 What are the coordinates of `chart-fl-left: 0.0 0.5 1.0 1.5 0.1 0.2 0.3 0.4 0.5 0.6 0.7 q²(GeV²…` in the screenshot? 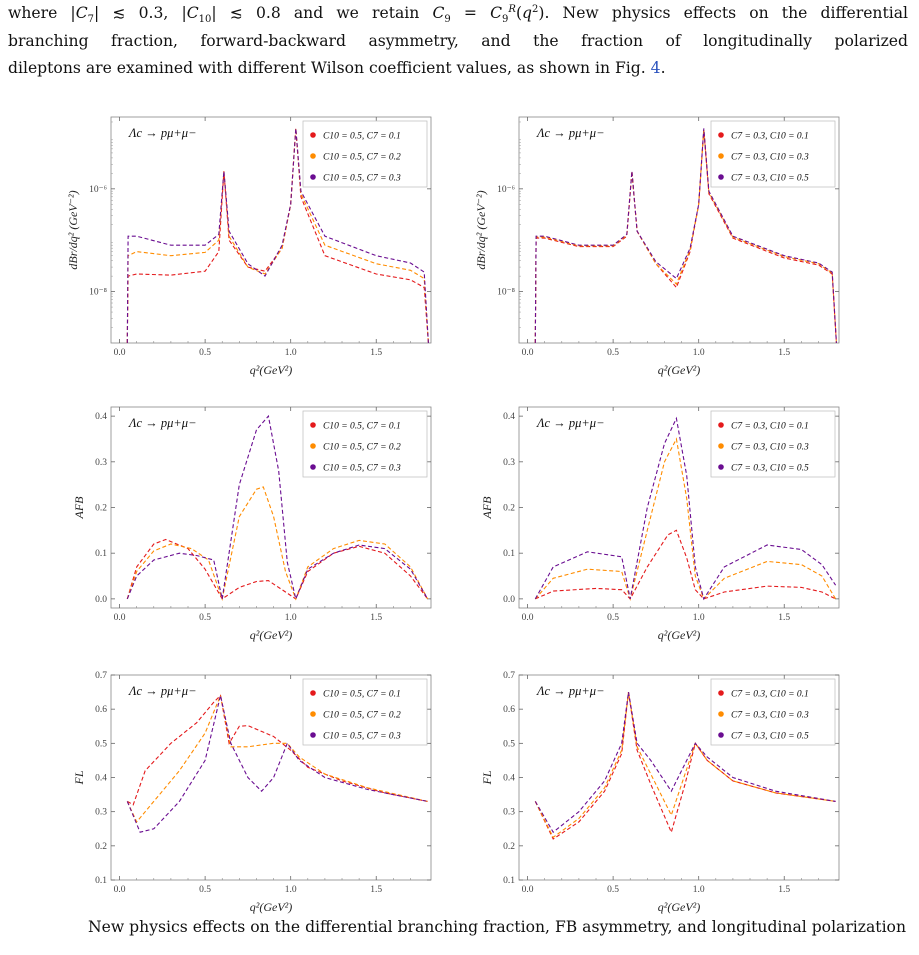 It's located at (252, 792).